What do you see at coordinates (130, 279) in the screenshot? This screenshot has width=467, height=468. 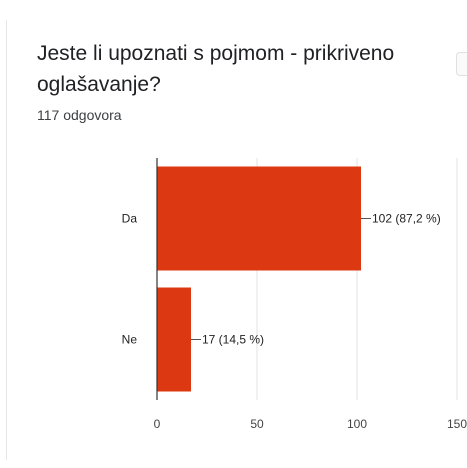 I see `category-labels: Da Ne` at bounding box center [130, 279].